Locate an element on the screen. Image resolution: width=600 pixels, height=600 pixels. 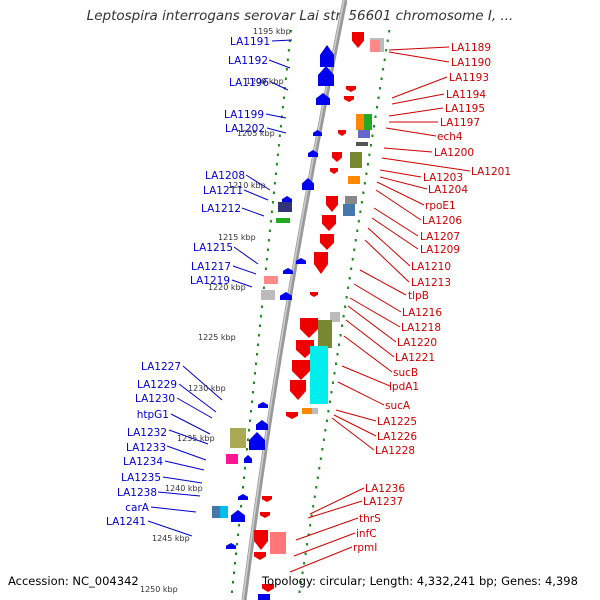
gene-label-right: infC is located at coordinates (366, 534).